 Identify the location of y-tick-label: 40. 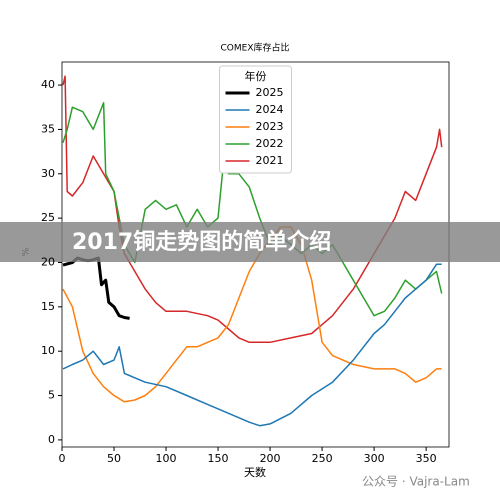
(48, 84).